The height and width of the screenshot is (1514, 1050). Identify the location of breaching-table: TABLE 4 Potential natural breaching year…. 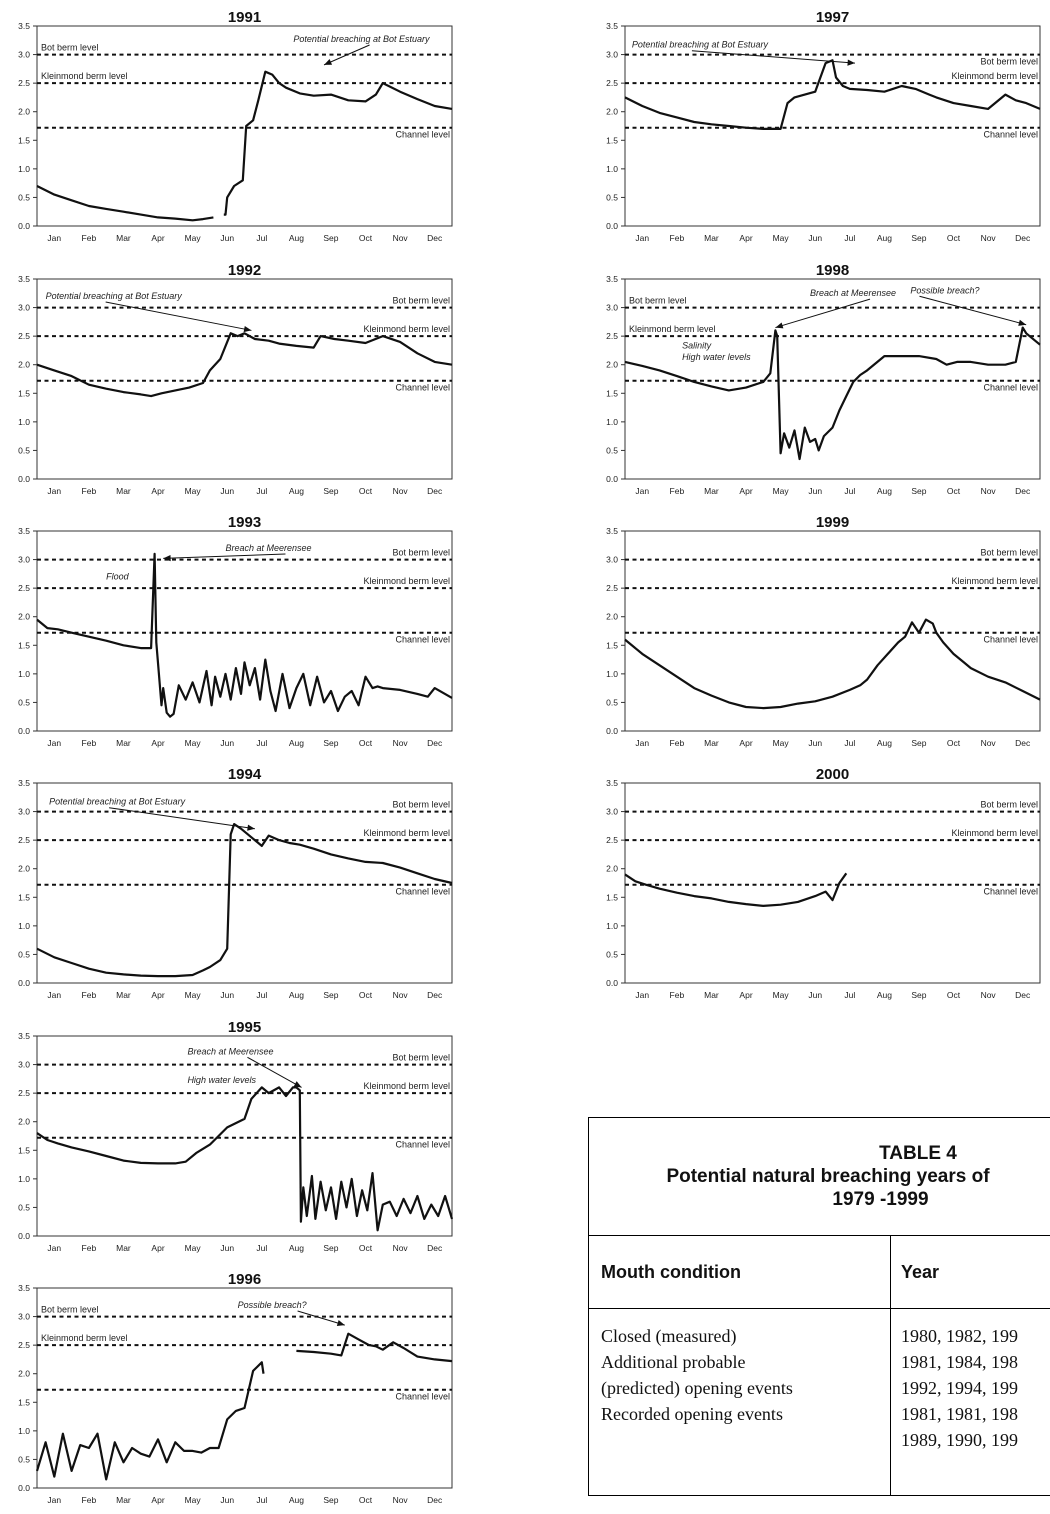
(819, 1306).